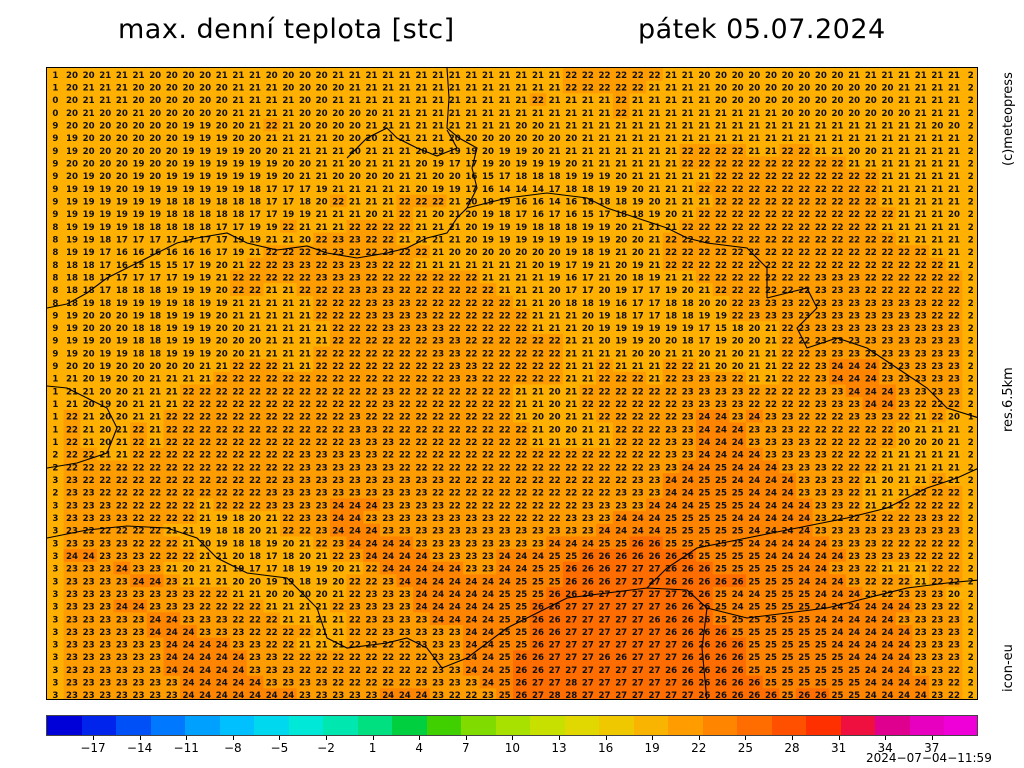 The height and width of the screenshot is (768, 1024). What do you see at coordinates (521, 202) in the screenshot?
I see `temperature-value: 16` at bounding box center [521, 202].